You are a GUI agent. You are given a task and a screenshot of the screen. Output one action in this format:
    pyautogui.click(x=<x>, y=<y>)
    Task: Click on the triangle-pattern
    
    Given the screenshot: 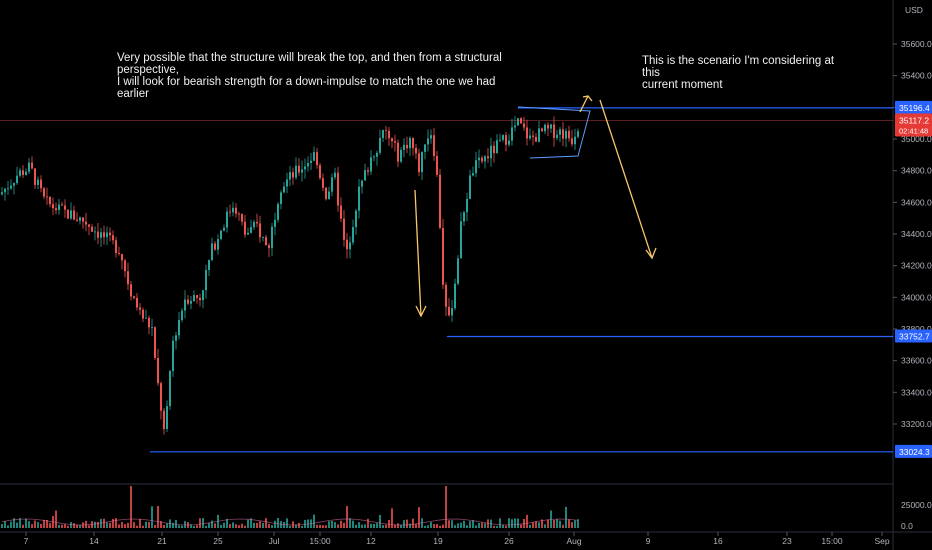 What is the action you would take?
    pyautogui.click(x=554, y=132)
    